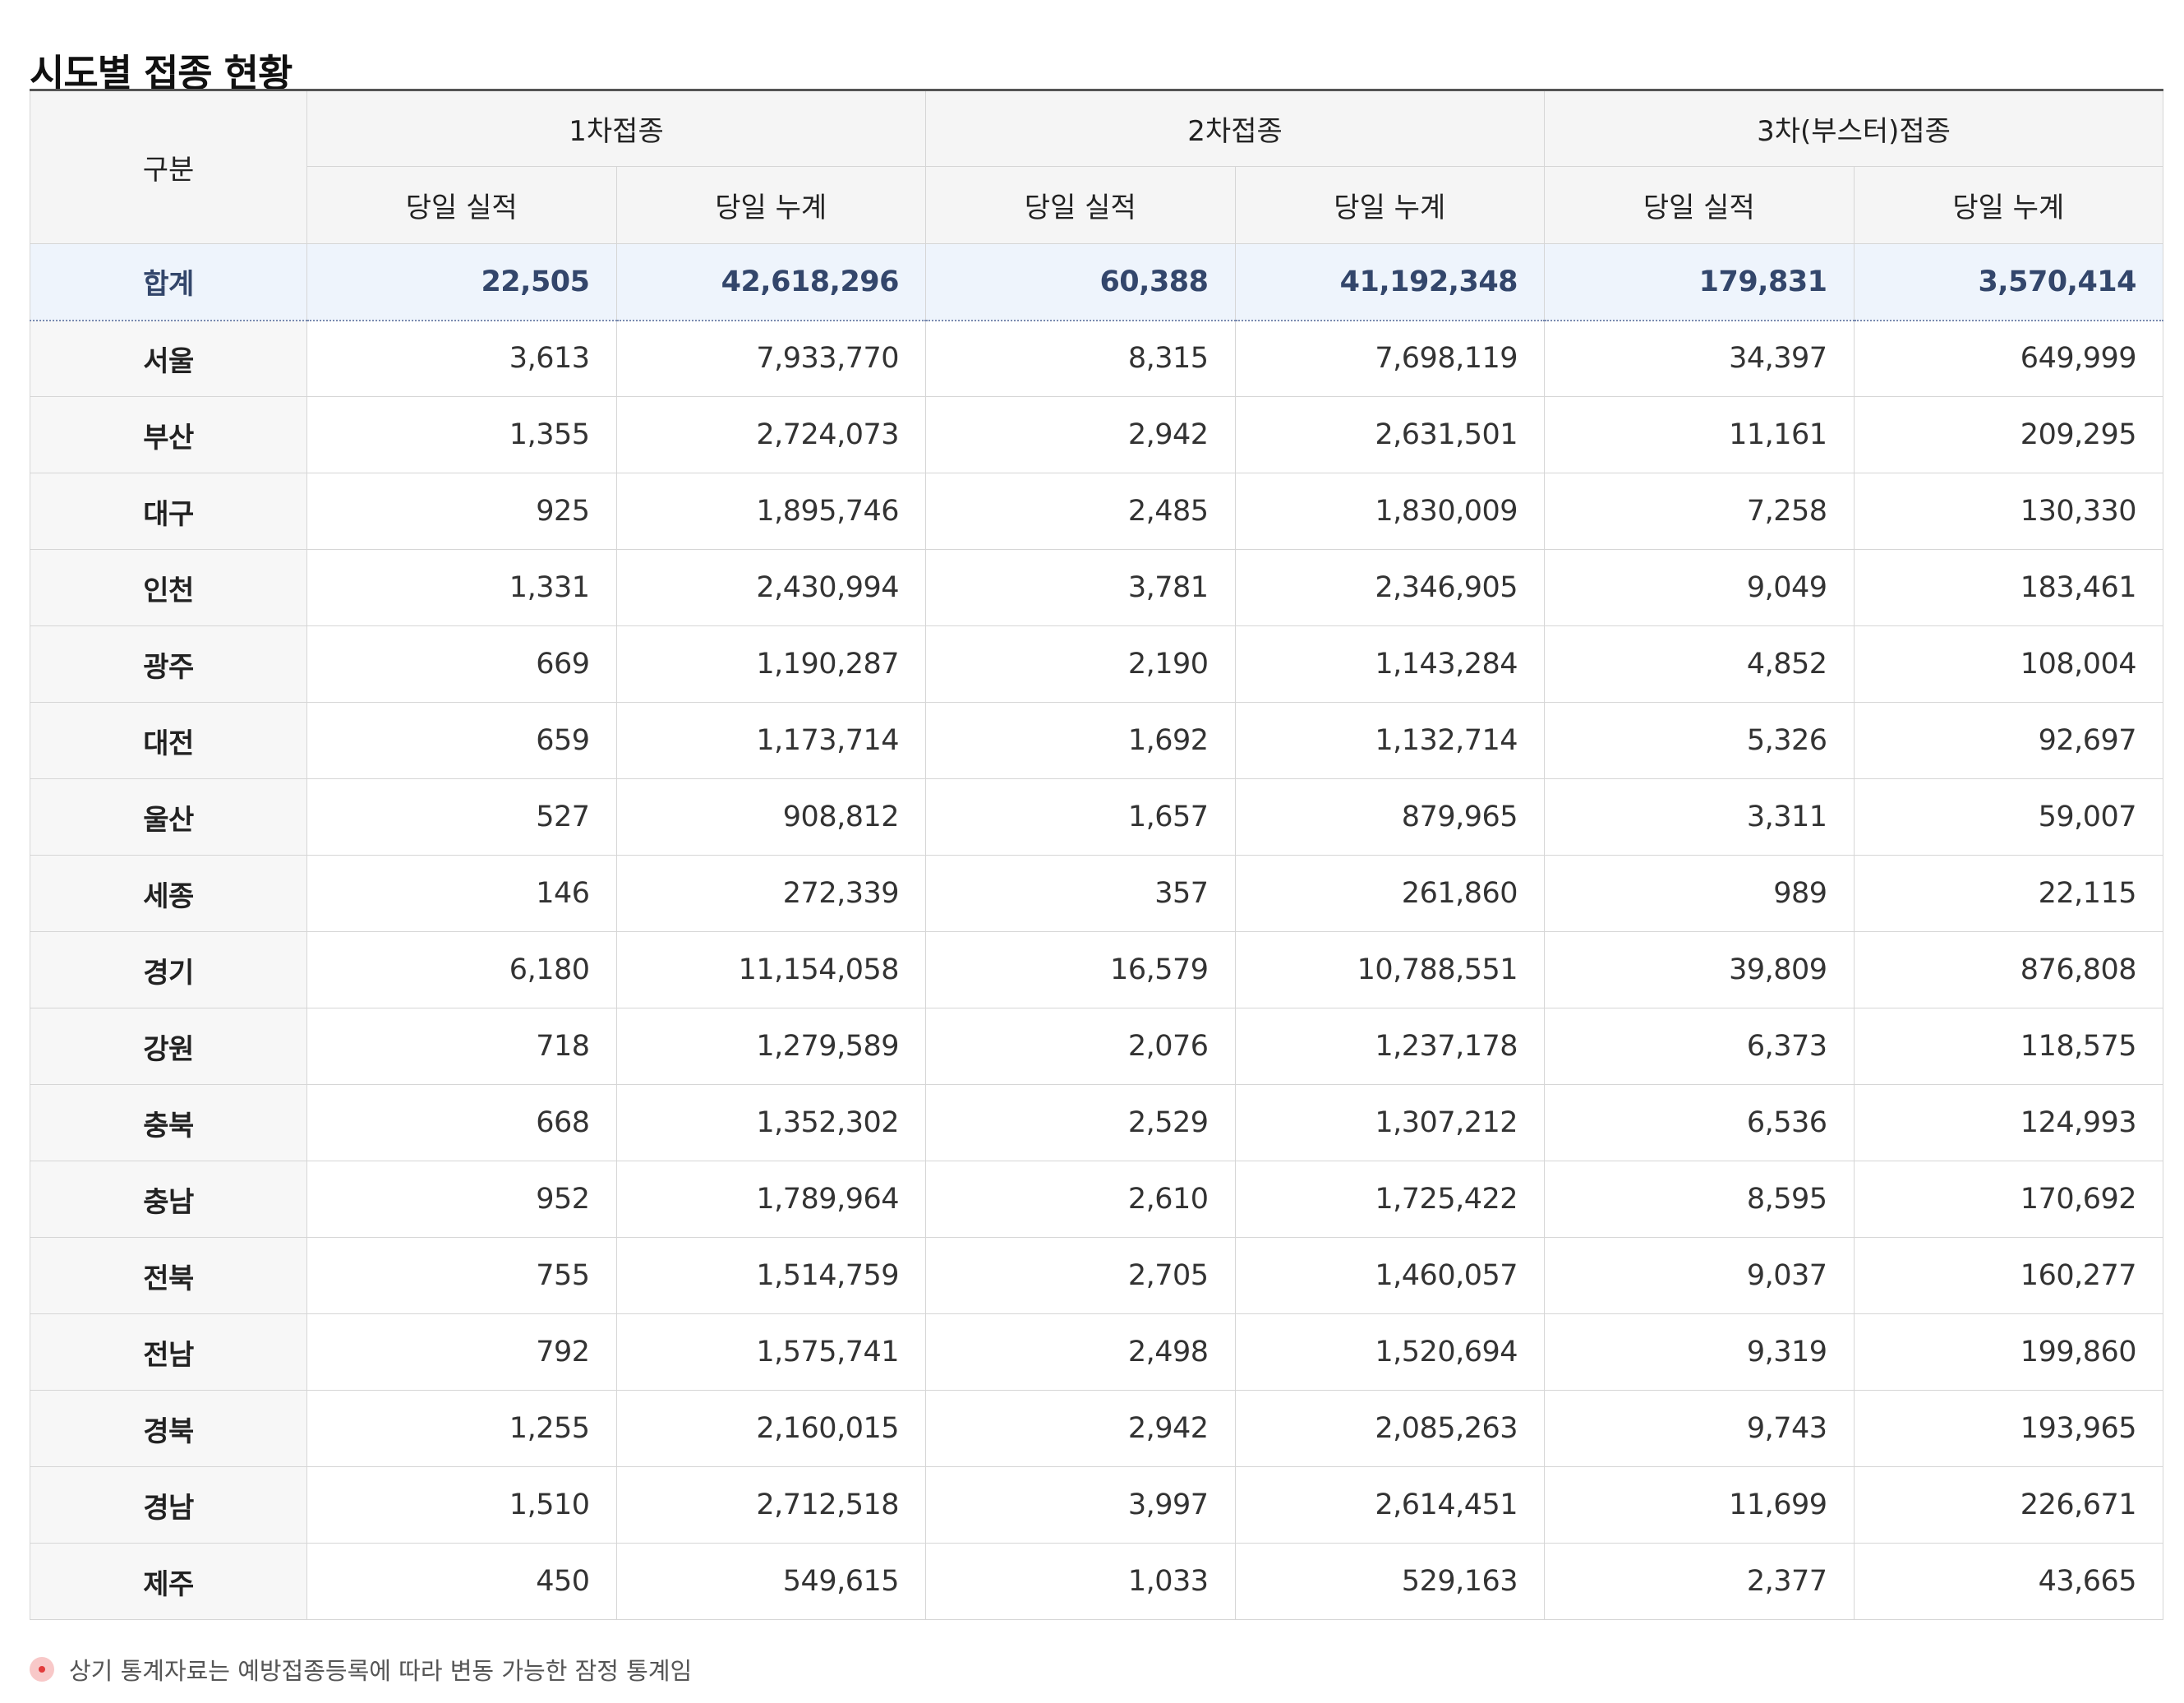  What do you see at coordinates (2008, 1352) in the screenshot?
I see `table-cell: 199,860` at bounding box center [2008, 1352].